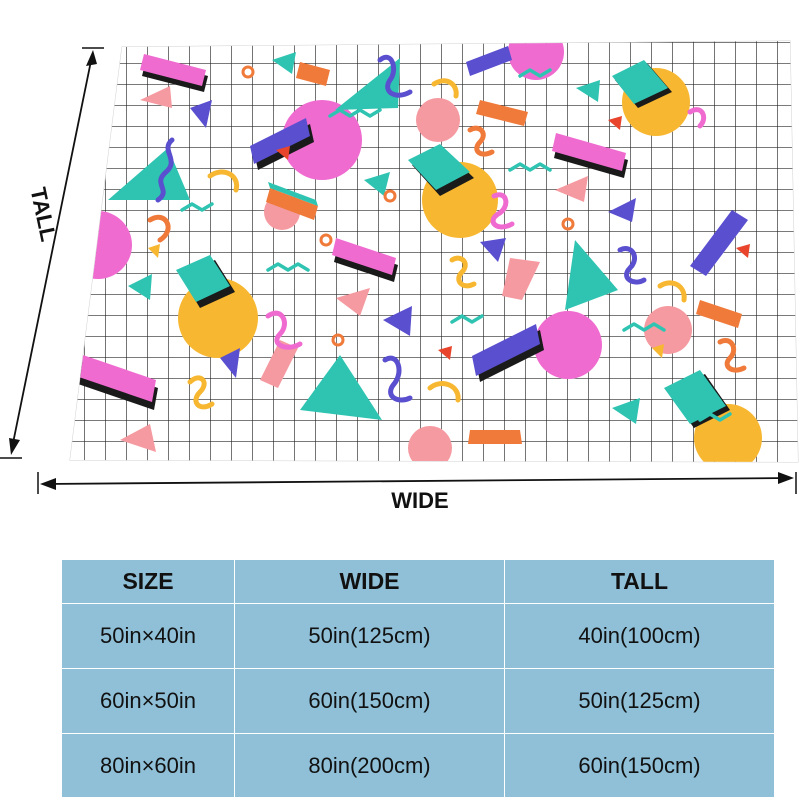 Image resolution: width=800 pixels, height=800 pixels. Describe the element at coordinates (639, 701) in the screenshot. I see `table-cell-tall: 50in(125cm)` at that location.